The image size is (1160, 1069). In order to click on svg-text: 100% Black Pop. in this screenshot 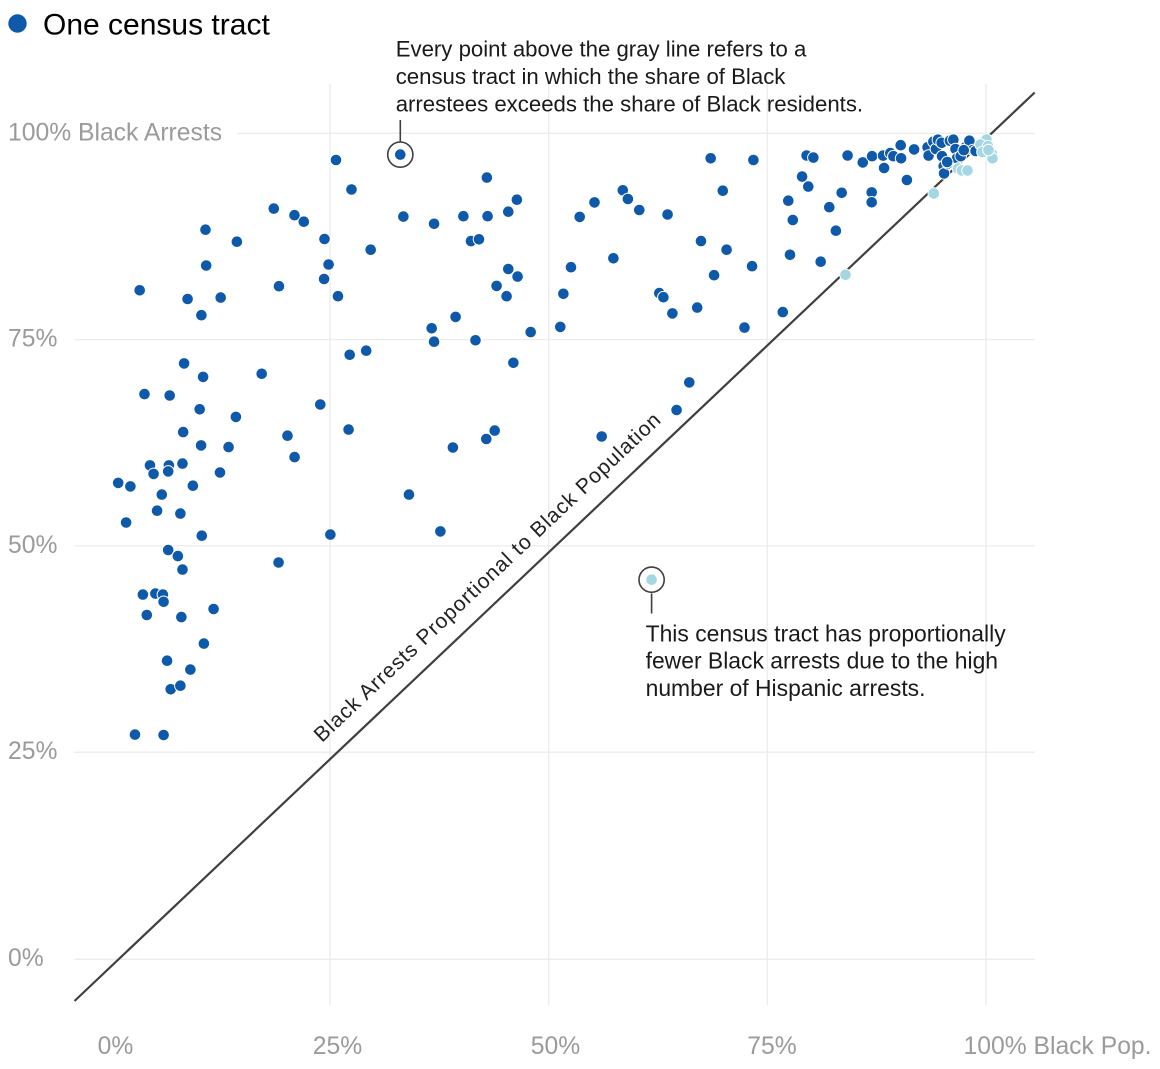, I will do `click(1058, 1046)`.